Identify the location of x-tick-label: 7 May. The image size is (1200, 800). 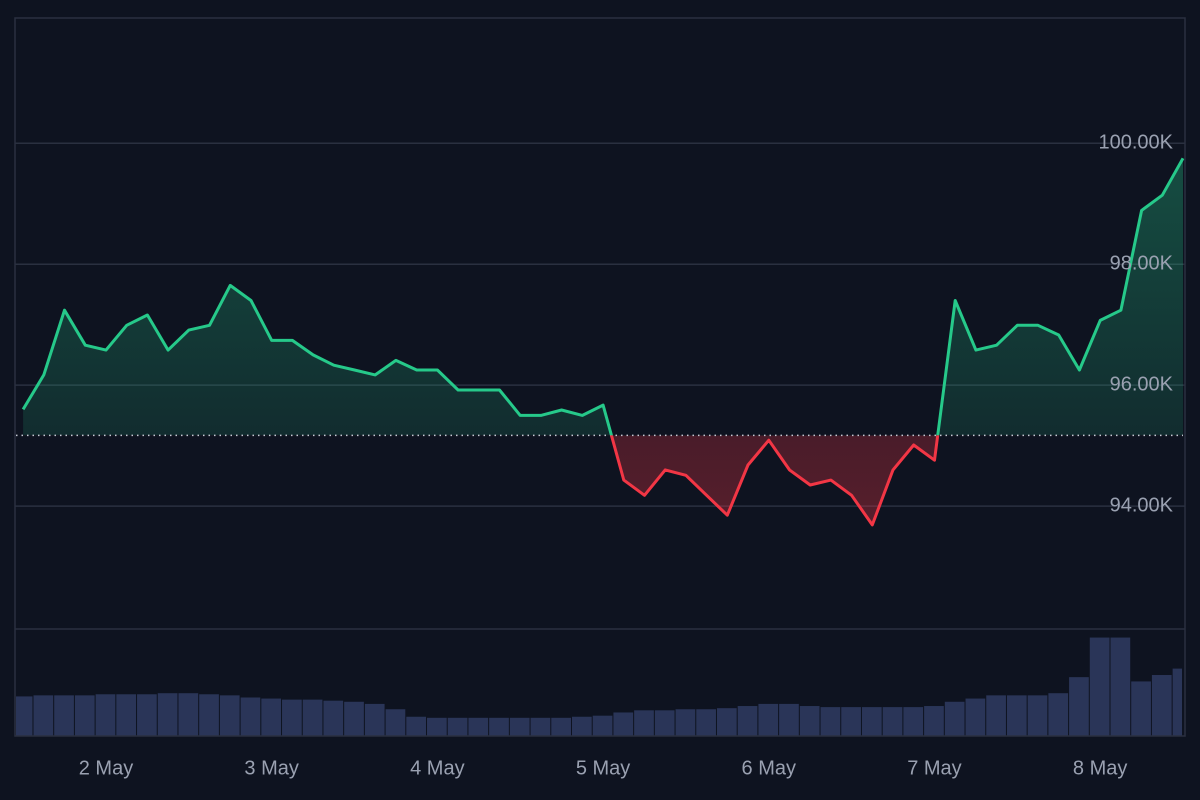
(934, 768).